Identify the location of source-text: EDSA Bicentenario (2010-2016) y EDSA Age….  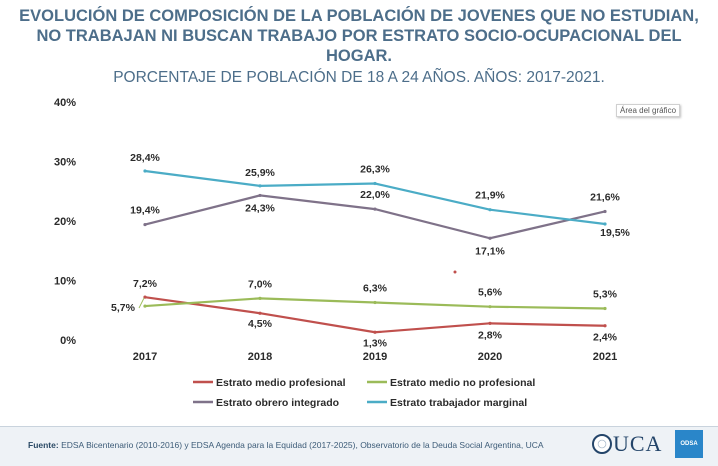
(302, 445).